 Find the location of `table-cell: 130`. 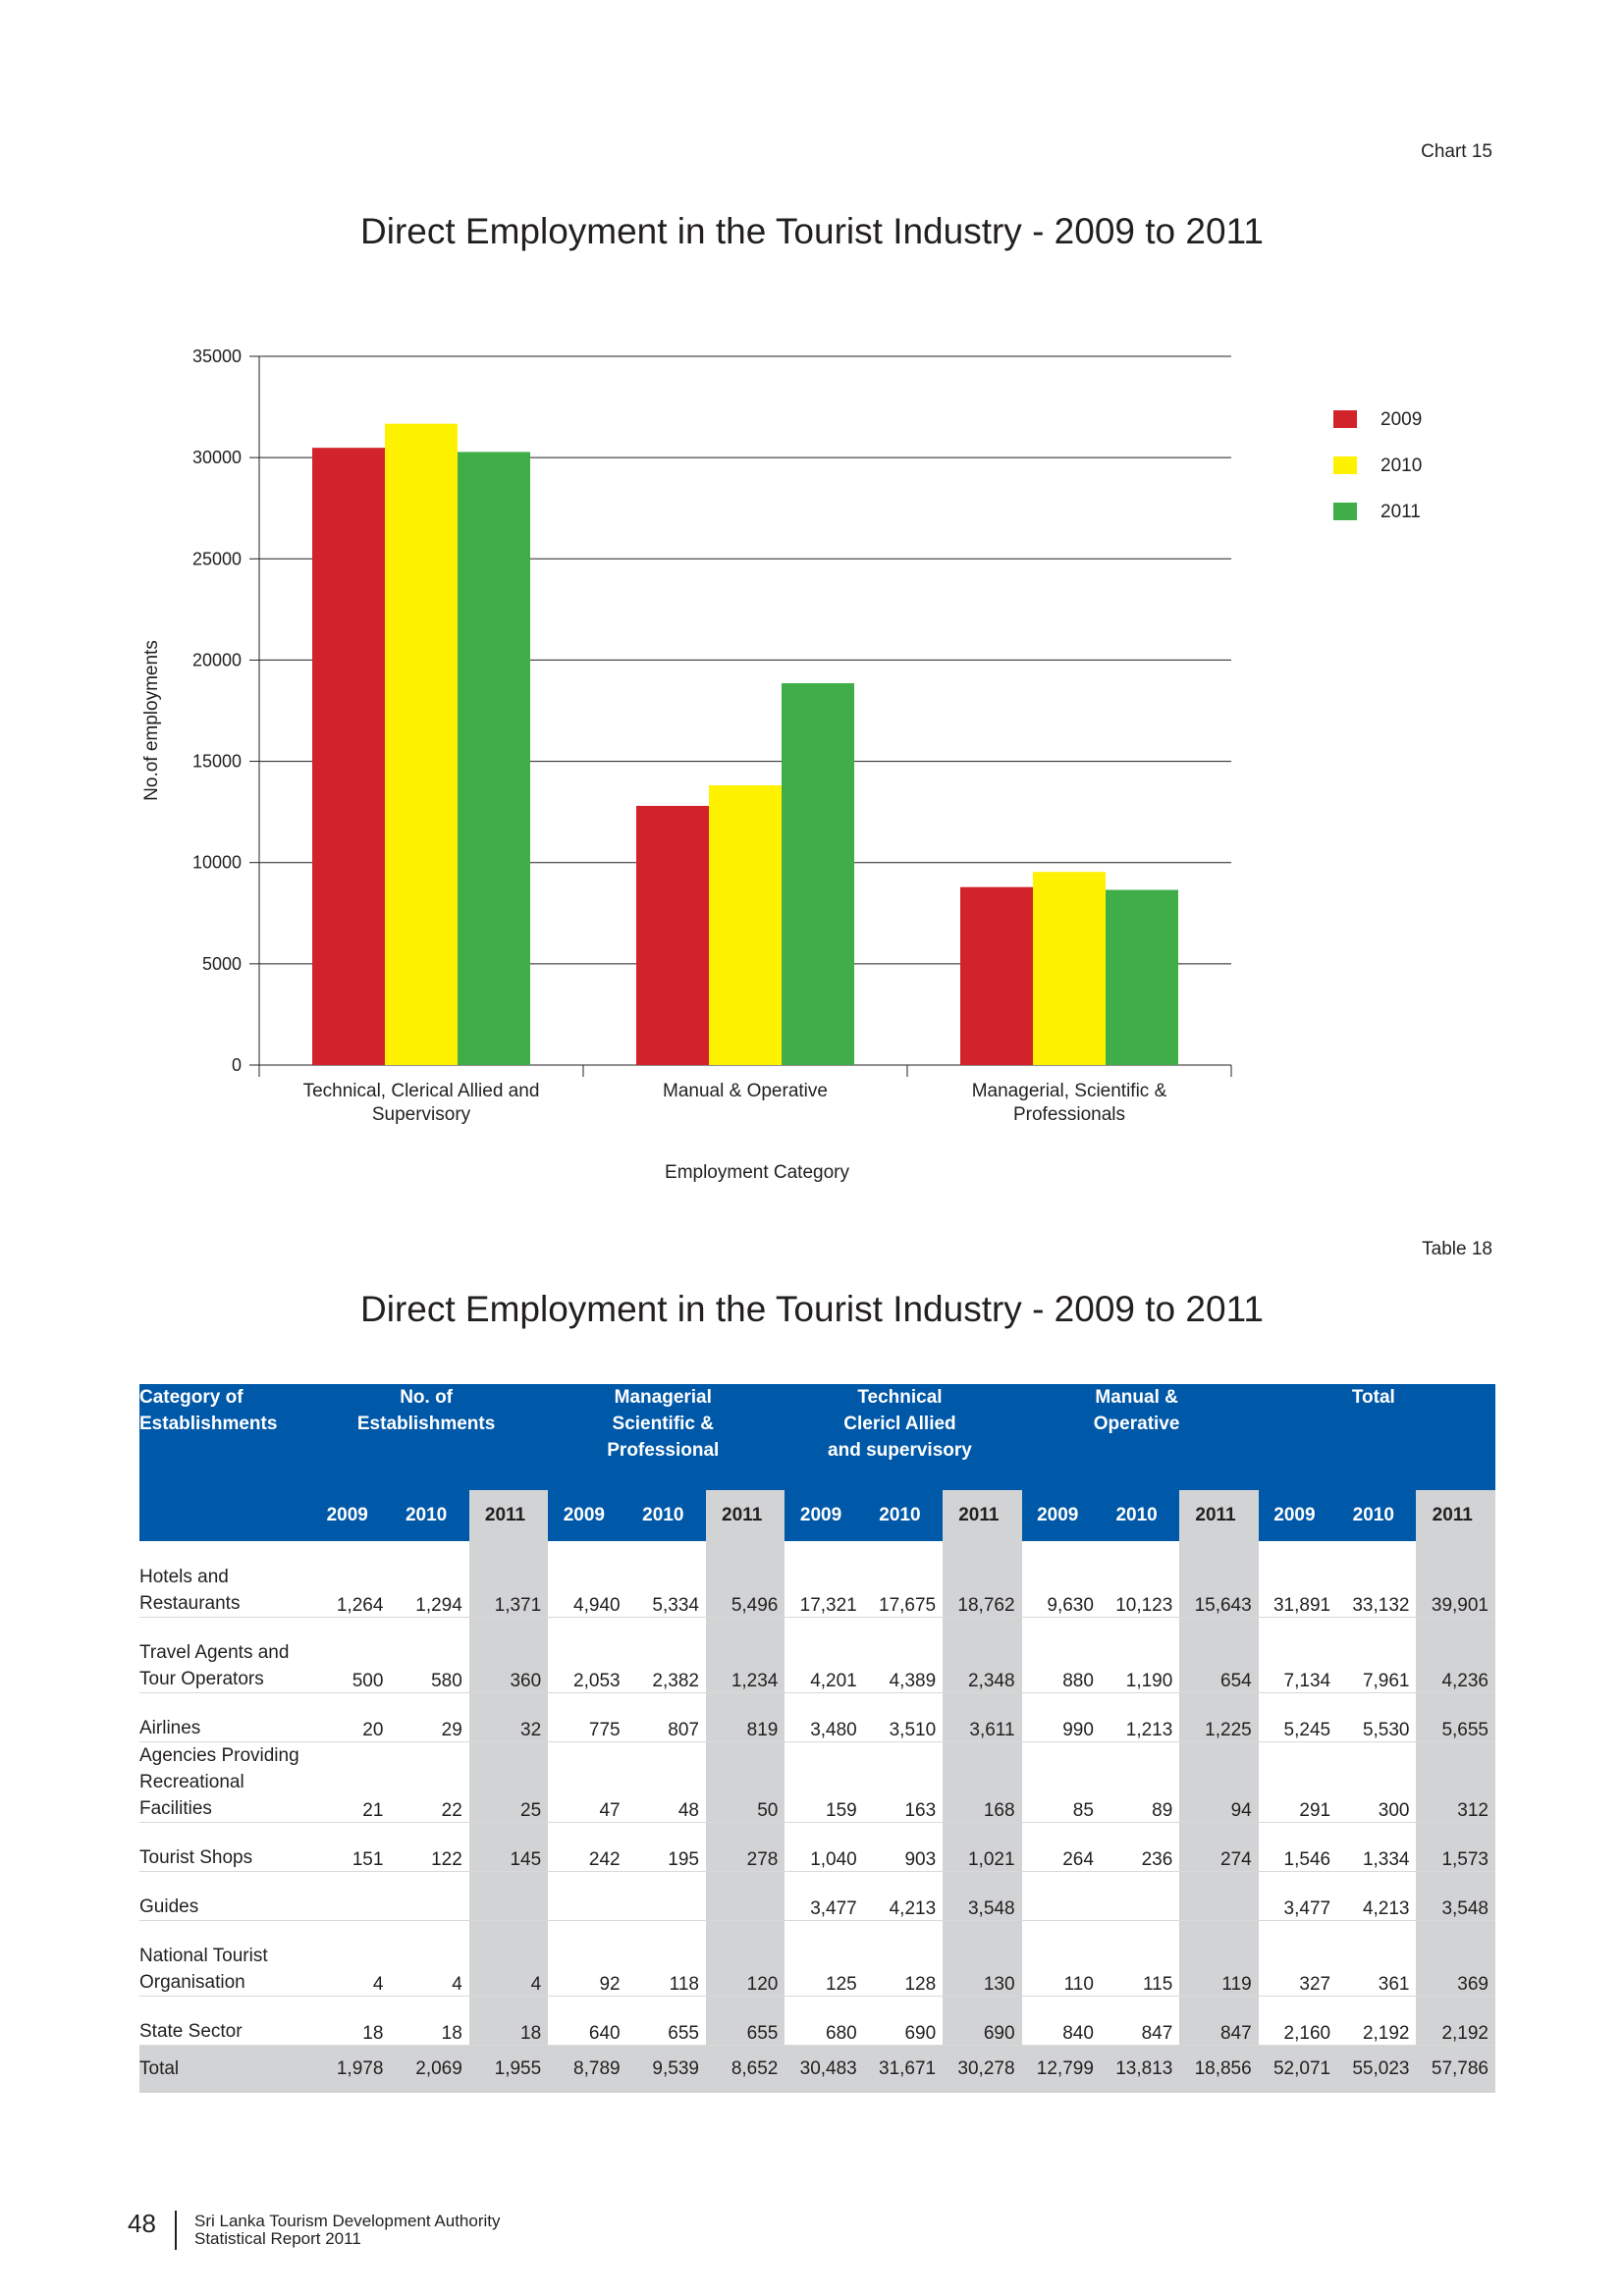

table-cell: 130 is located at coordinates (982, 1958).